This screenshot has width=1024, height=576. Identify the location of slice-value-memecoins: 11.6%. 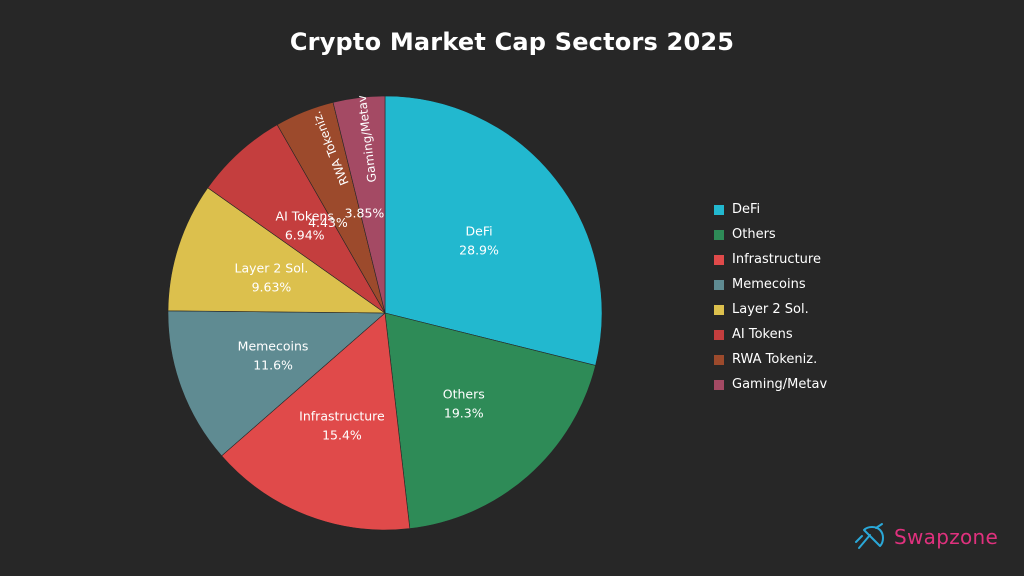
(273, 364).